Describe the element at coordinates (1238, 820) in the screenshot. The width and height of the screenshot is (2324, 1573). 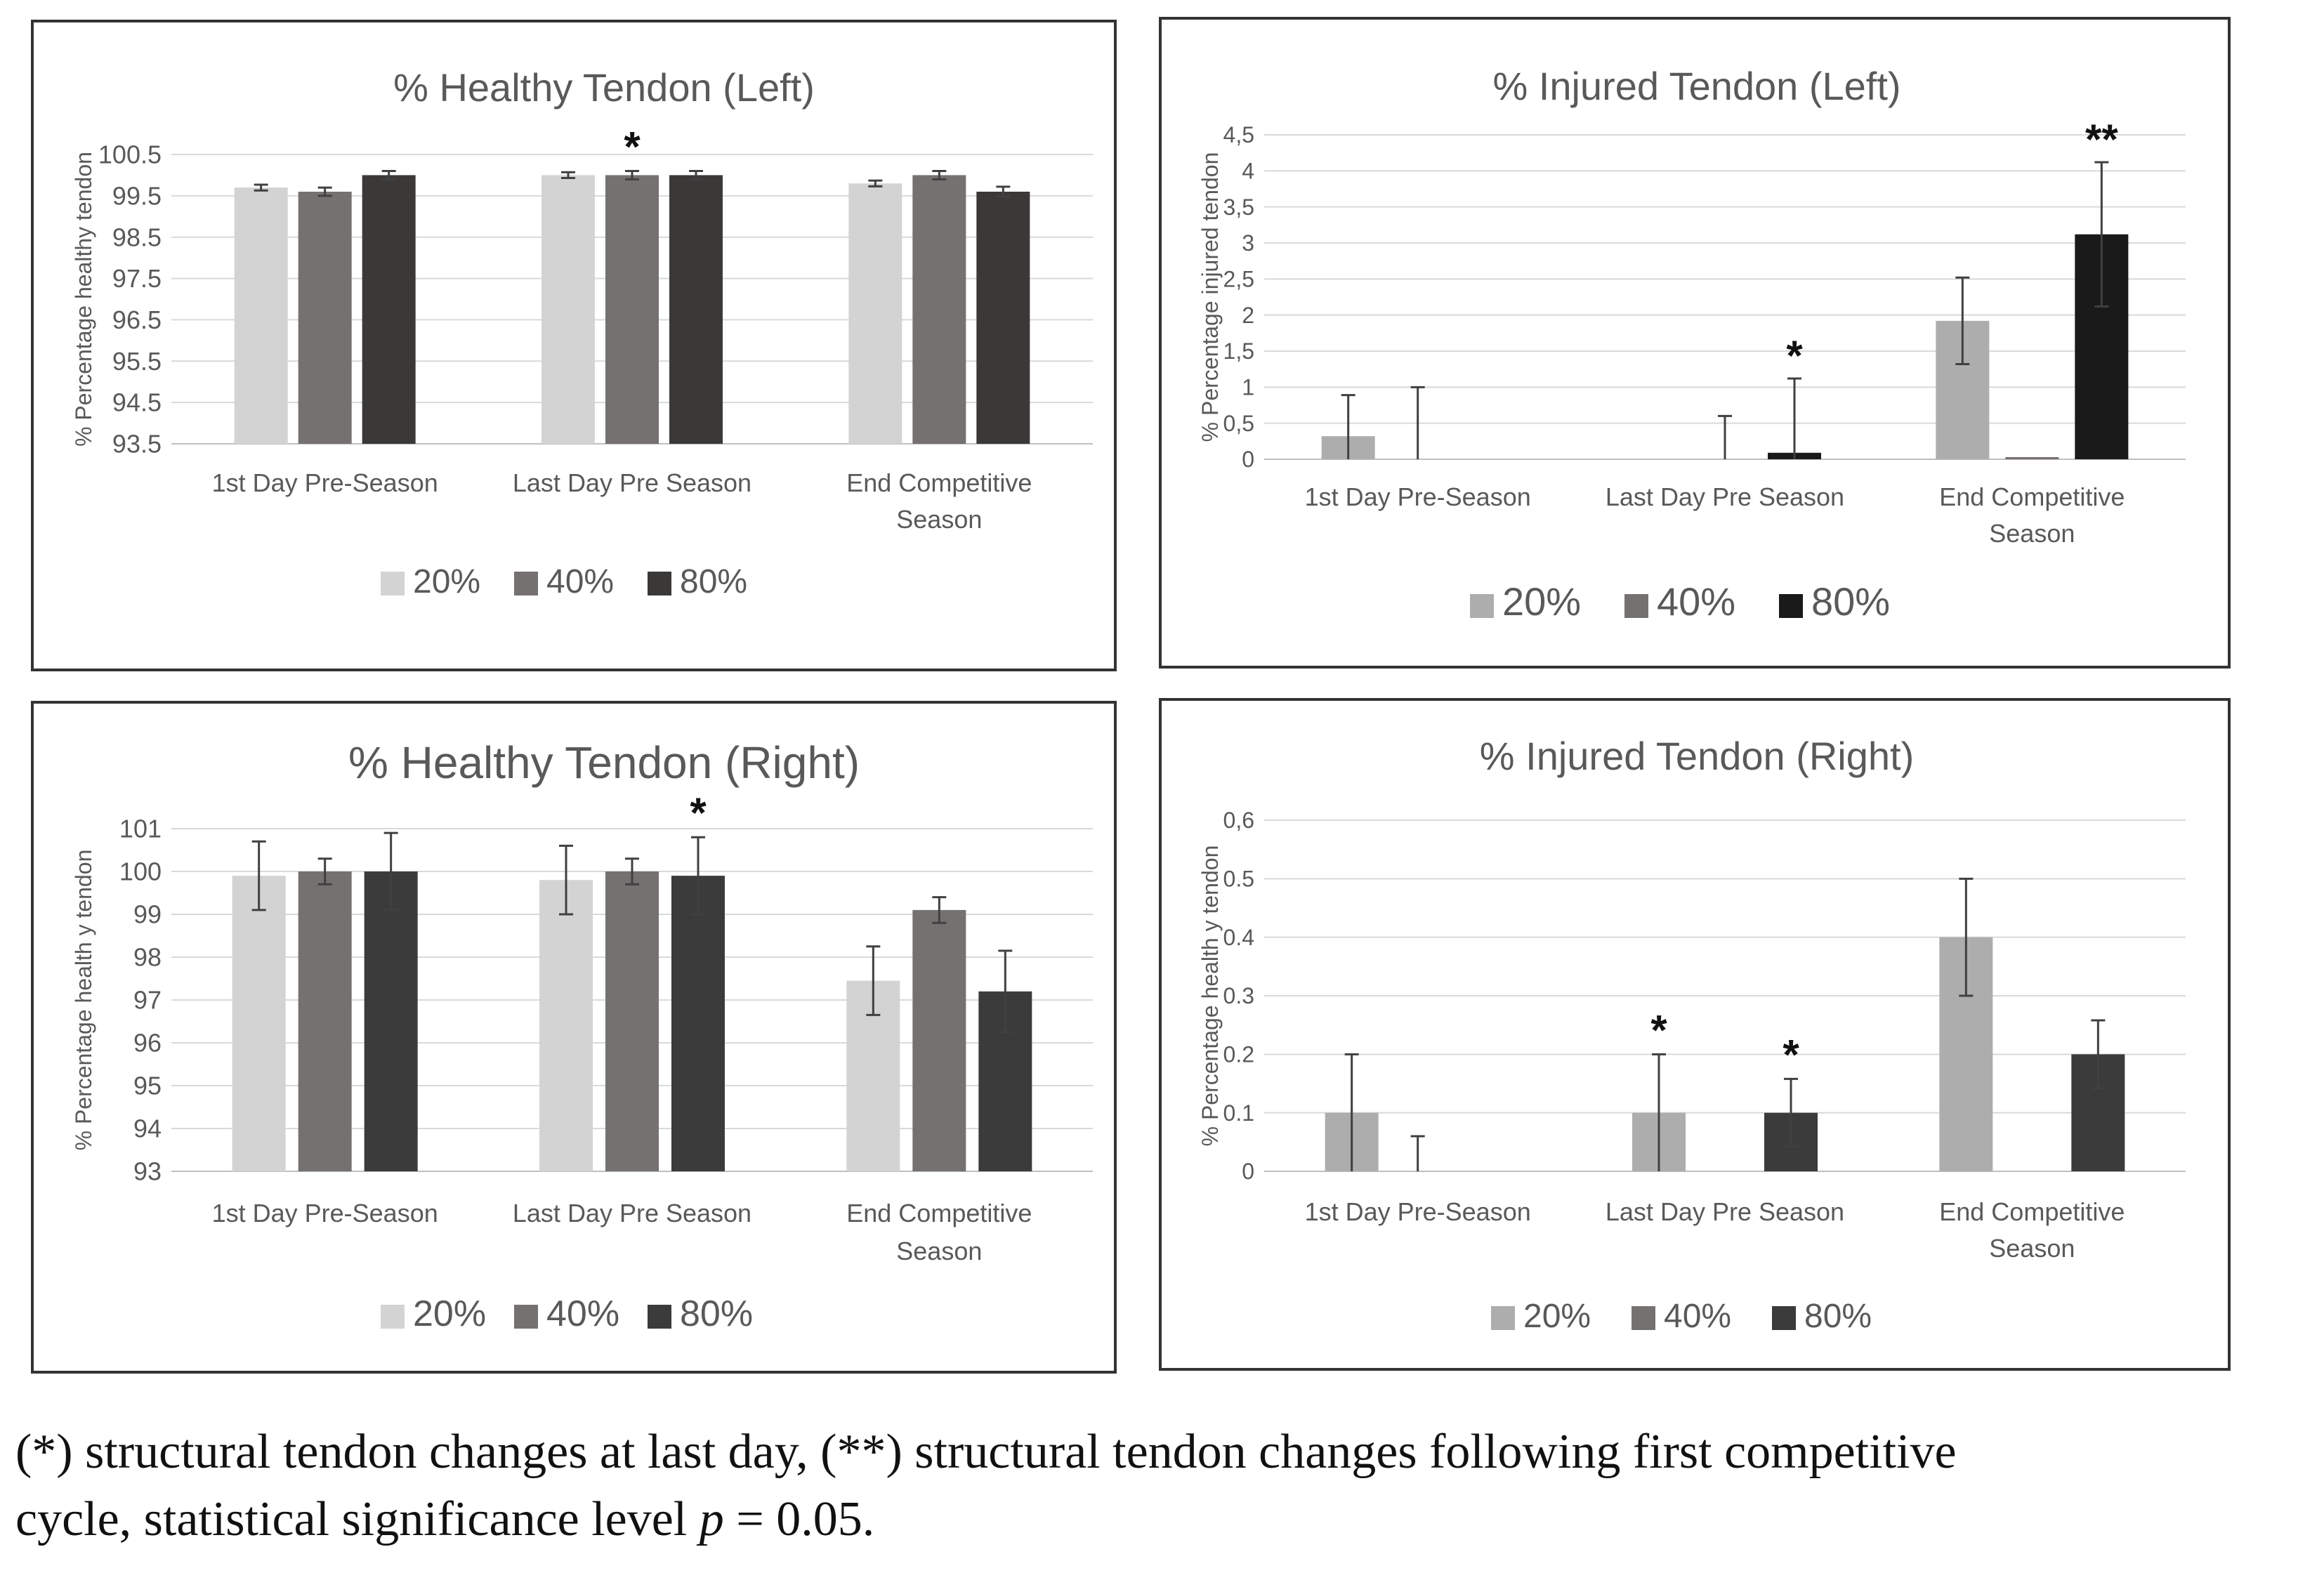
I see `y-tick-label: 0,6` at that location.